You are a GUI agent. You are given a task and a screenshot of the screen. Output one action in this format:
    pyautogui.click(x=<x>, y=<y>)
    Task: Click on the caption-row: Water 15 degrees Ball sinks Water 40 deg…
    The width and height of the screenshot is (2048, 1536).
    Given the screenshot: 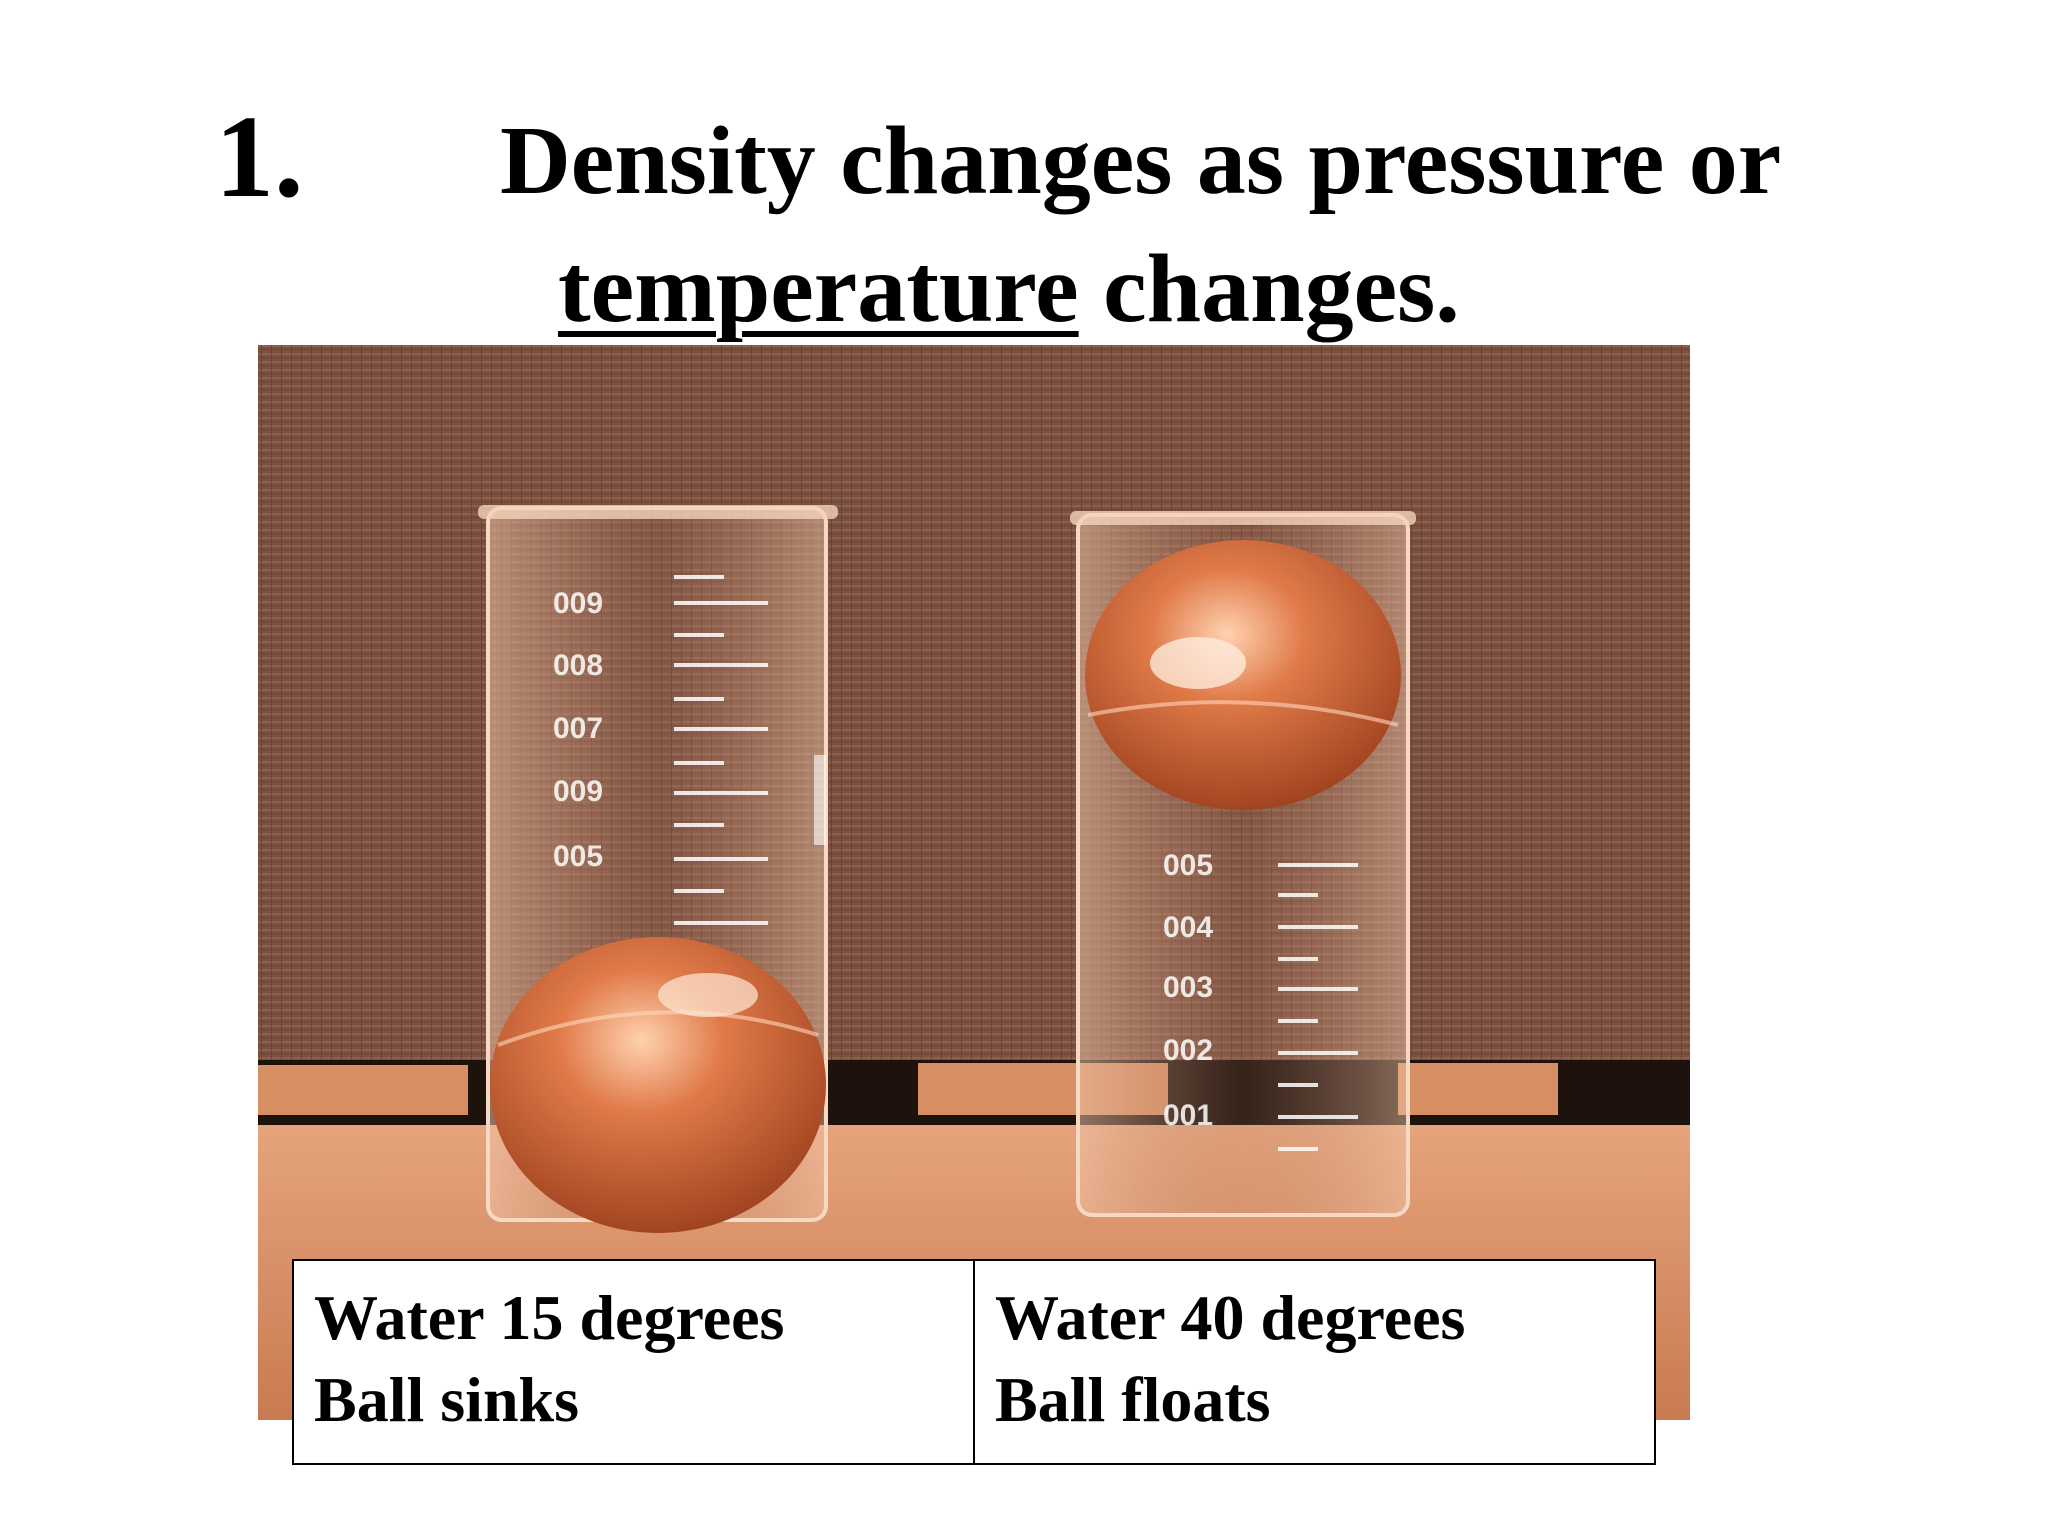 What is the action you would take?
    pyautogui.click(x=974, y=1362)
    